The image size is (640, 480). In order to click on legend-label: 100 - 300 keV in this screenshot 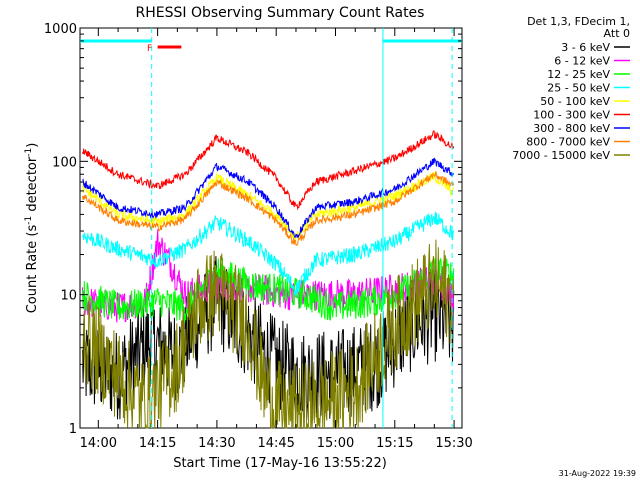, I will do `click(571, 115)`.